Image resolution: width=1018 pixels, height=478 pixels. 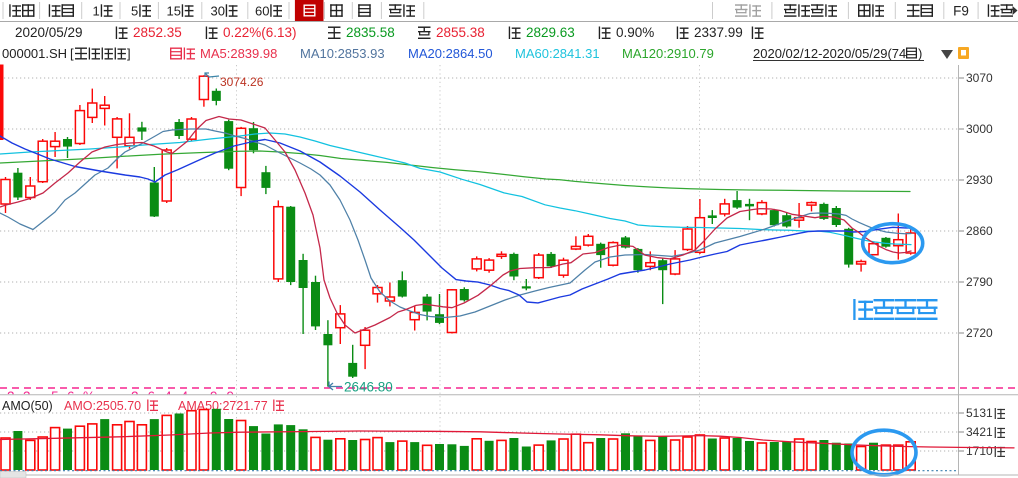 What do you see at coordinates (238, 53) in the screenshot?
I see `svg-text: MA5:2839.98` at bounding box center [238, 53].